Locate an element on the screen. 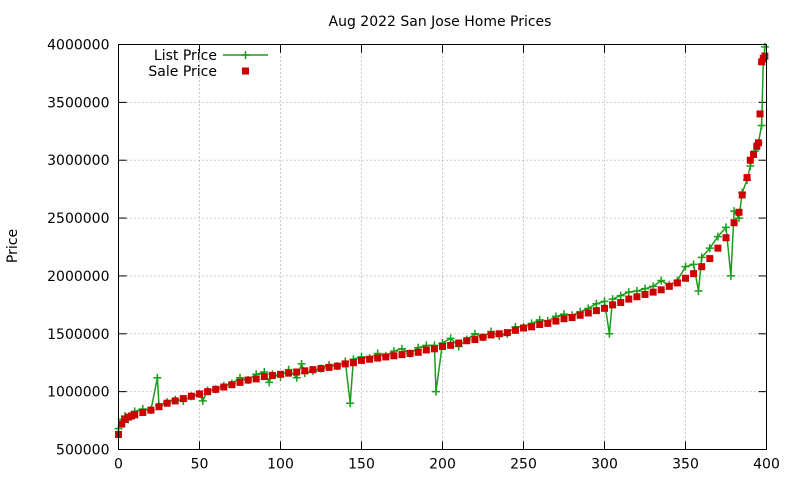 The width and height of the screenshot is (800, 480). x-tick-label: 300 is located at coordinates (604, 465).